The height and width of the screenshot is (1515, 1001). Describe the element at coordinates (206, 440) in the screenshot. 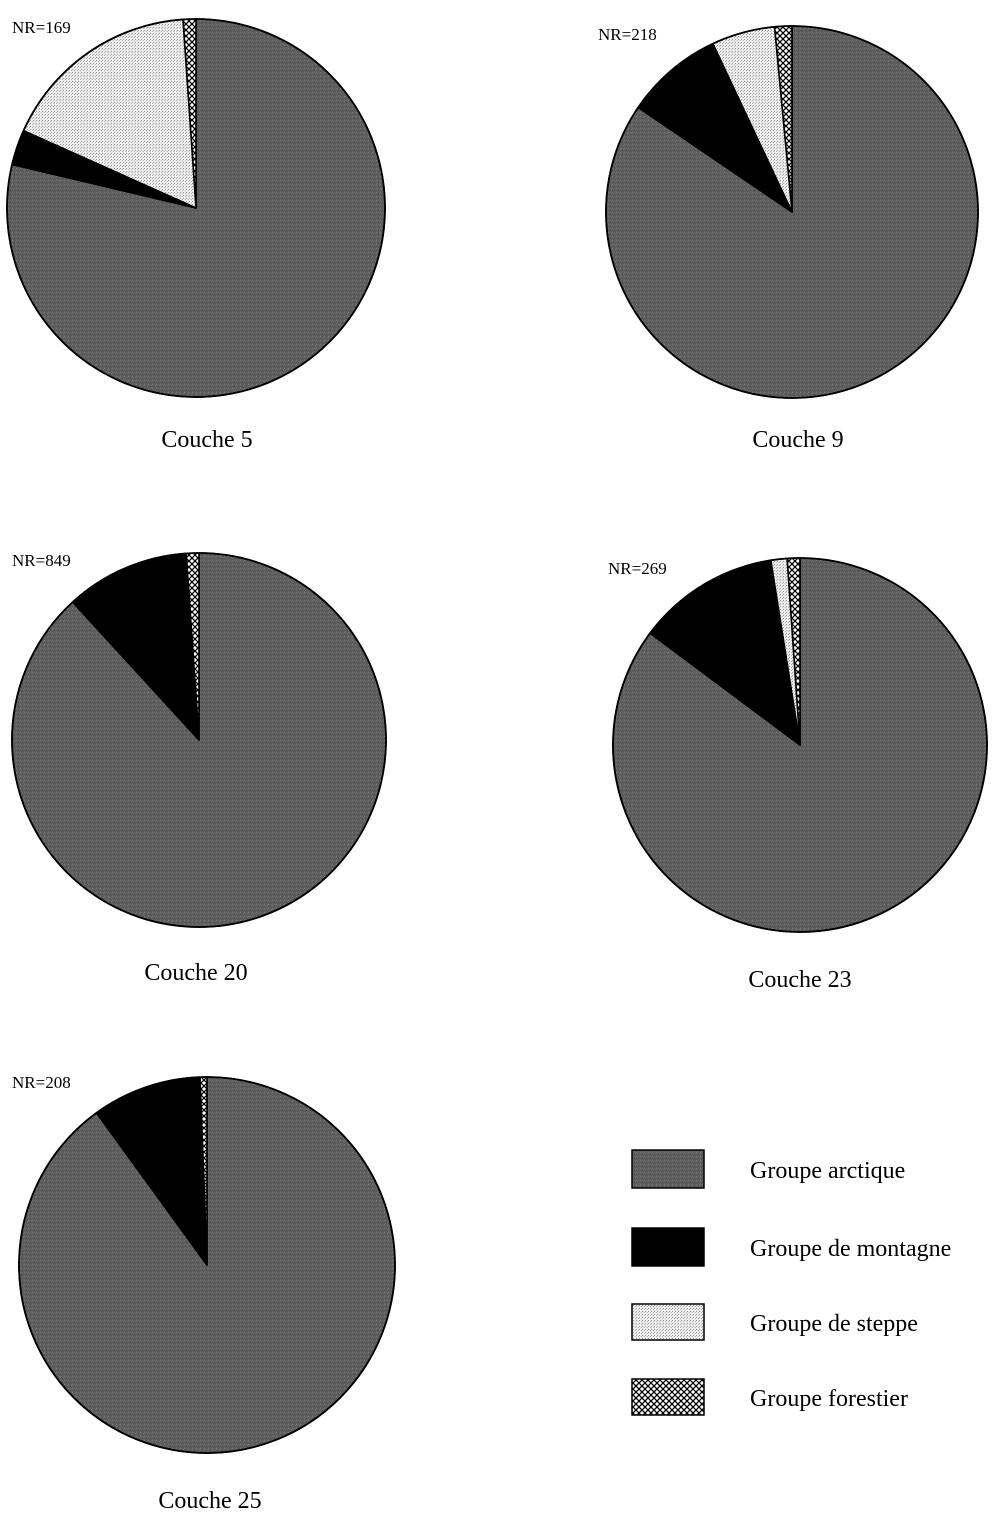

I see `chart-title: Couche 5` at that location.